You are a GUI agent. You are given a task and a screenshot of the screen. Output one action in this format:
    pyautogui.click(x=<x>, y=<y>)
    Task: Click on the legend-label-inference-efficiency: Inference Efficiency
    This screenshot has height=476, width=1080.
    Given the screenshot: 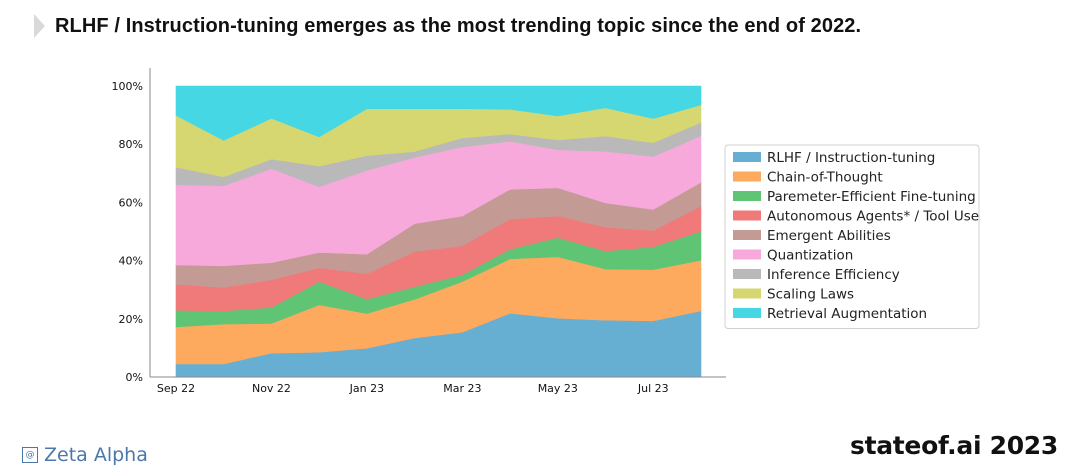 What is the action you would take?
    pyautogui.click(x=833, y=275)
    